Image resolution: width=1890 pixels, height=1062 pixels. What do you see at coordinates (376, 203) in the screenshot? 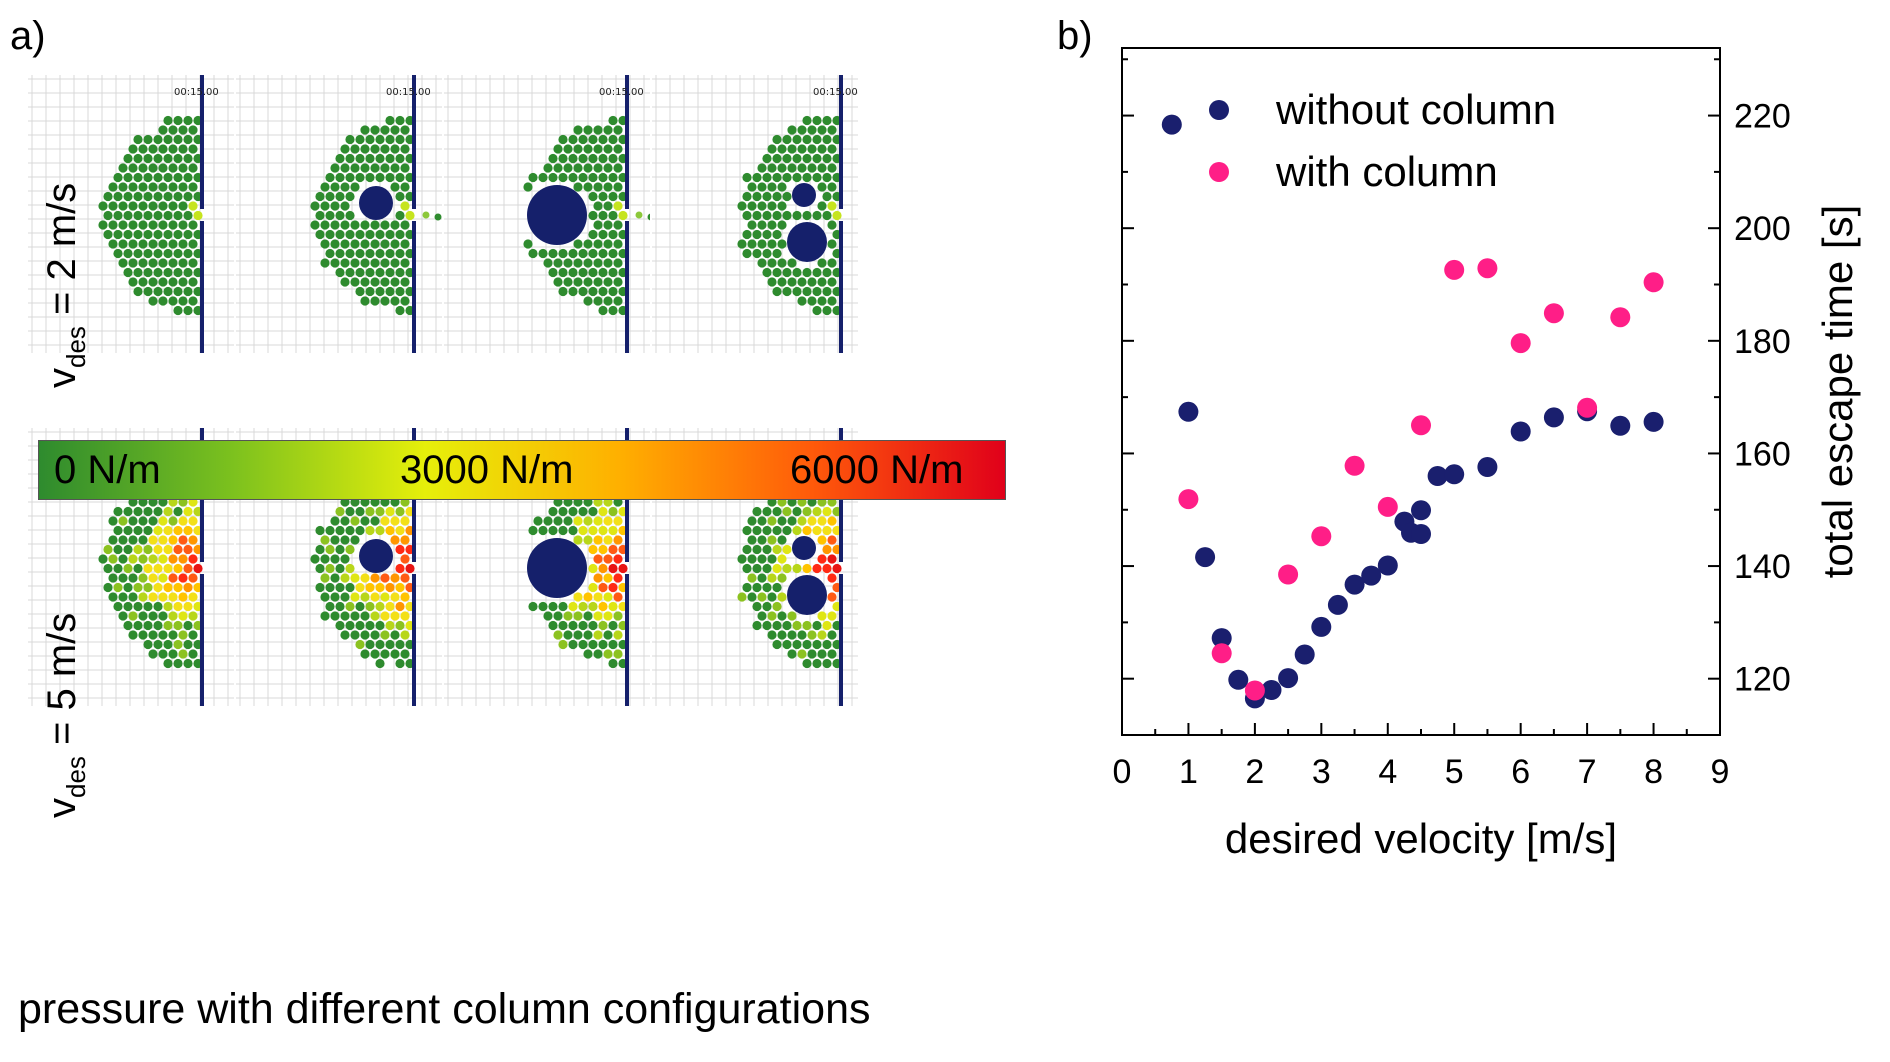
I see `column-obstacle` at bounding box center [376, 203].